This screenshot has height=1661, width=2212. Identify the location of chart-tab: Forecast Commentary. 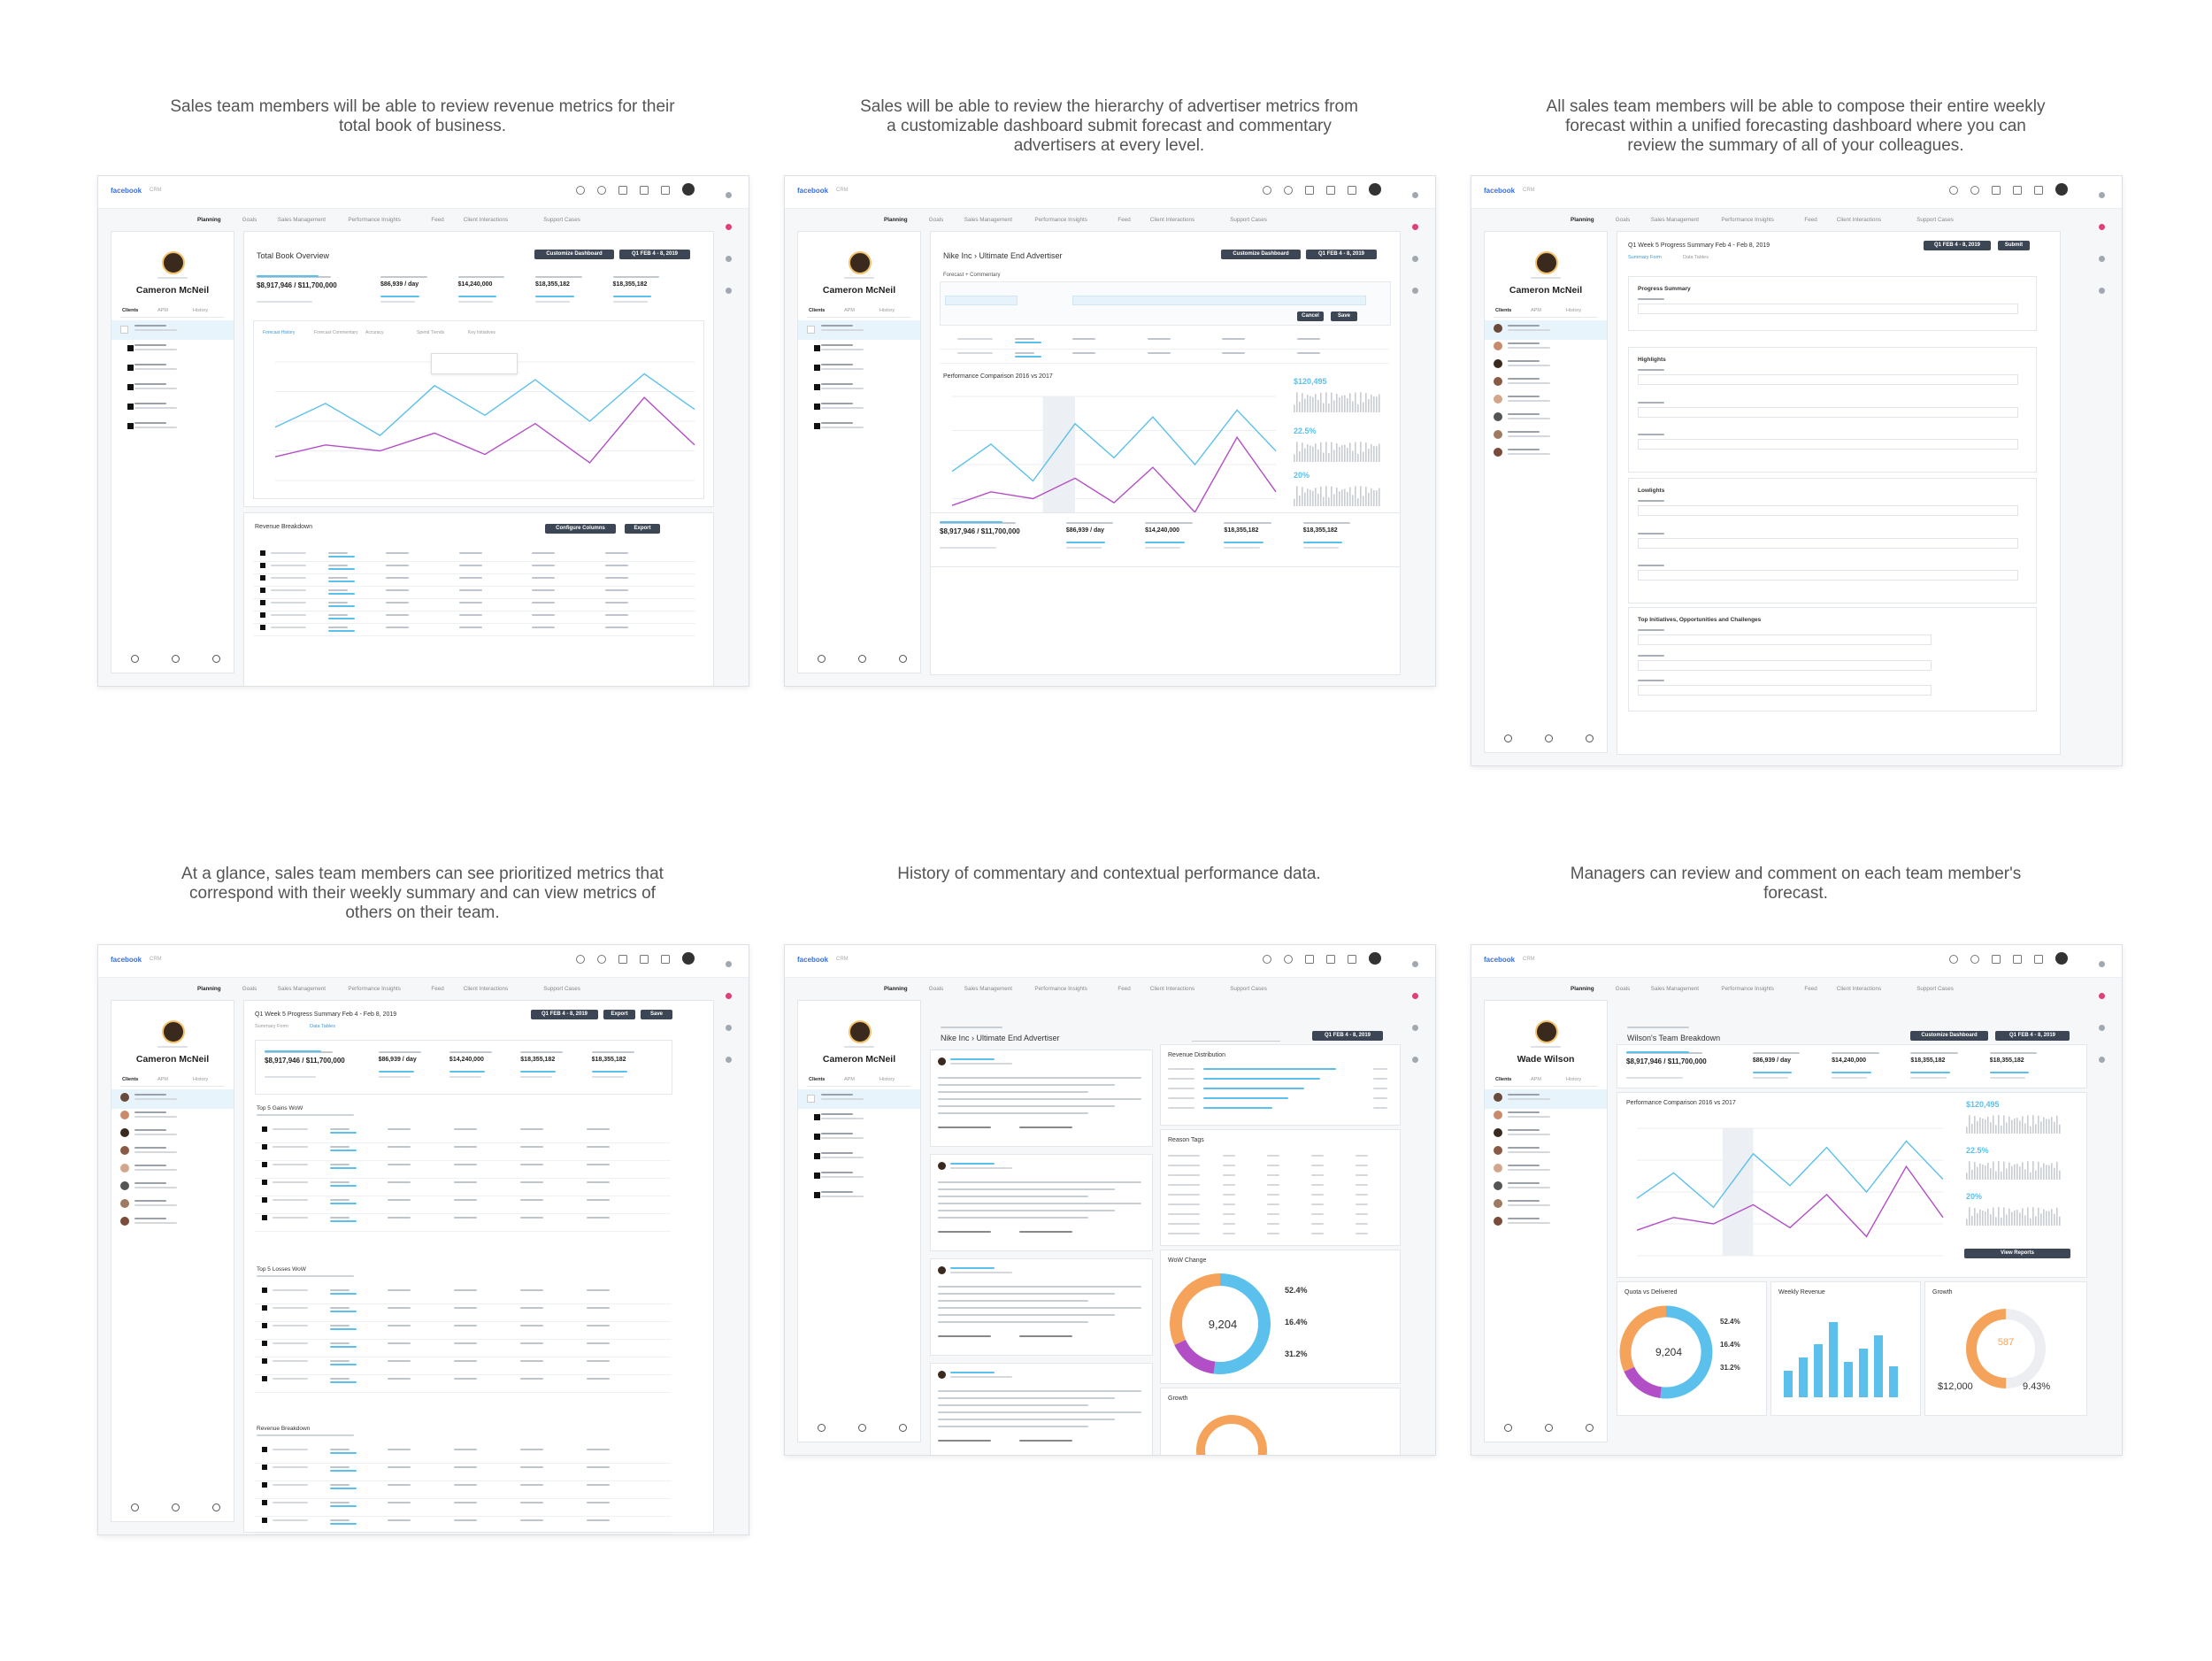
(336, 332).